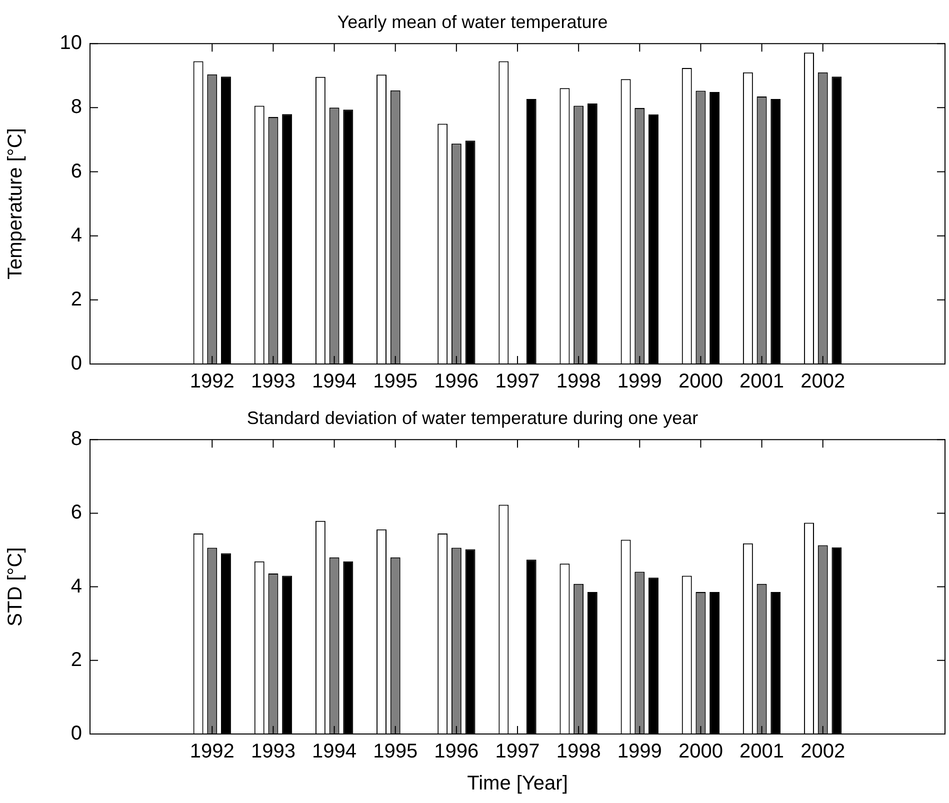 Image resolution: width=949 pixels, height=803 pixels. What do you see at coordinates (71, 43) in the screenshot?
I see `y-tick-label: 10` at bounding box center [71, 43].